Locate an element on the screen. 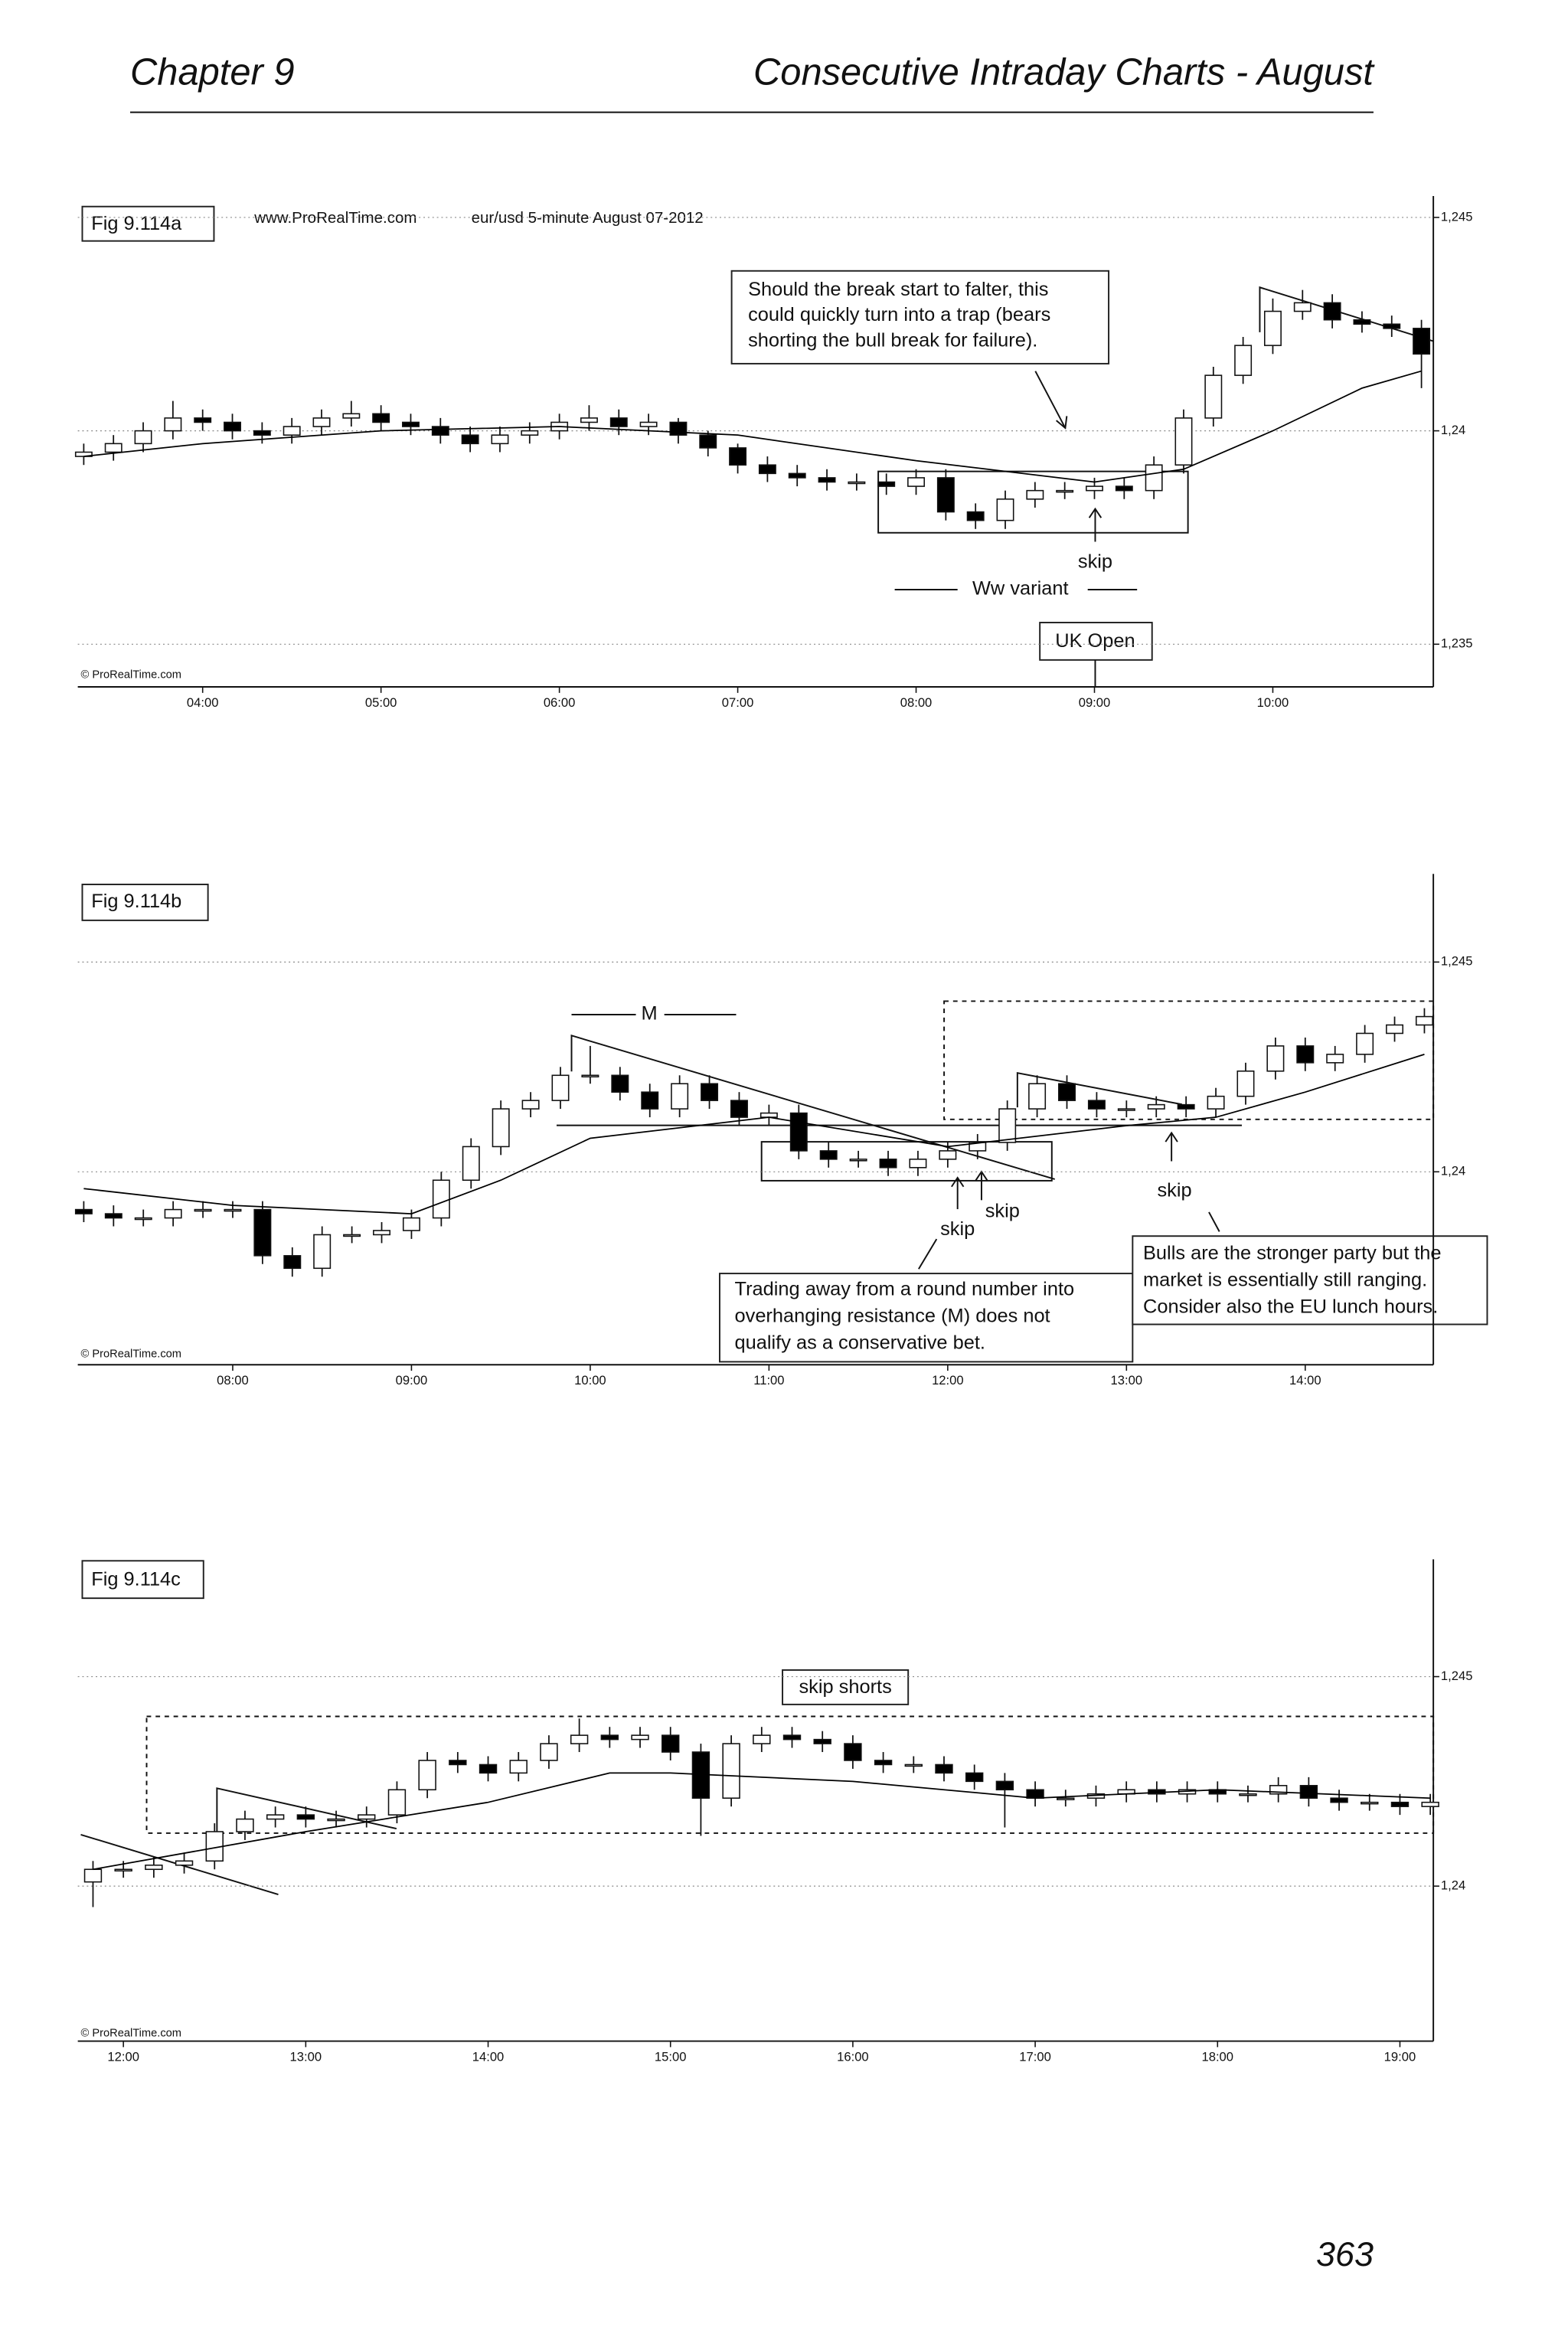  x-tick-label: 10:00 is located at coordinates (590, 1380).